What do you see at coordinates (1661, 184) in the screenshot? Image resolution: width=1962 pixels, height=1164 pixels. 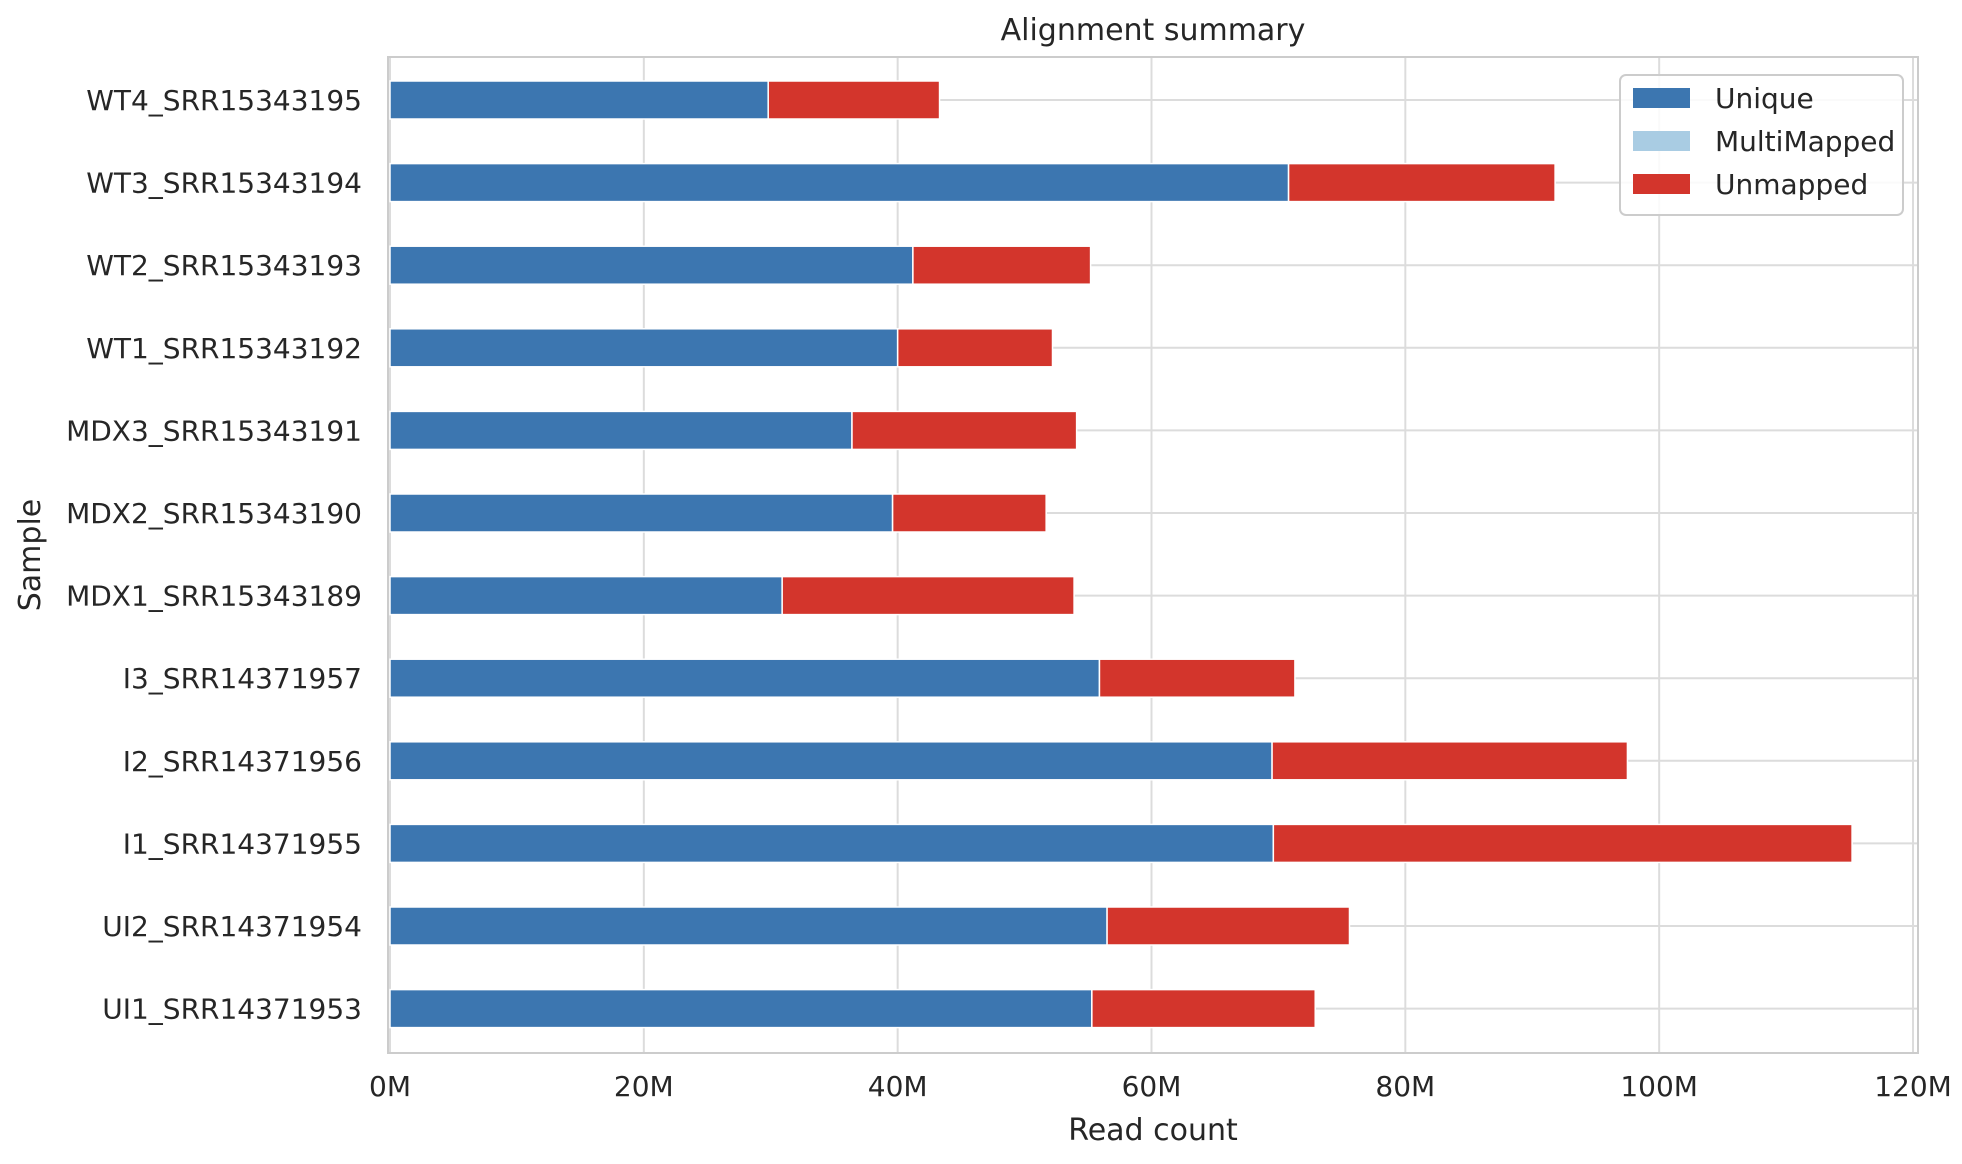 I see `legend-swatch-unmapped` at bounding box center [1661, 184].